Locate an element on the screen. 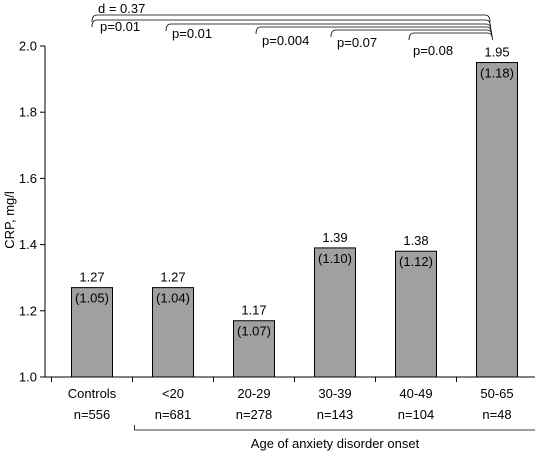 This screenshot has height=454, width=535. y-axis-label: CRP, mg/l is located at coordinates (9, 220).